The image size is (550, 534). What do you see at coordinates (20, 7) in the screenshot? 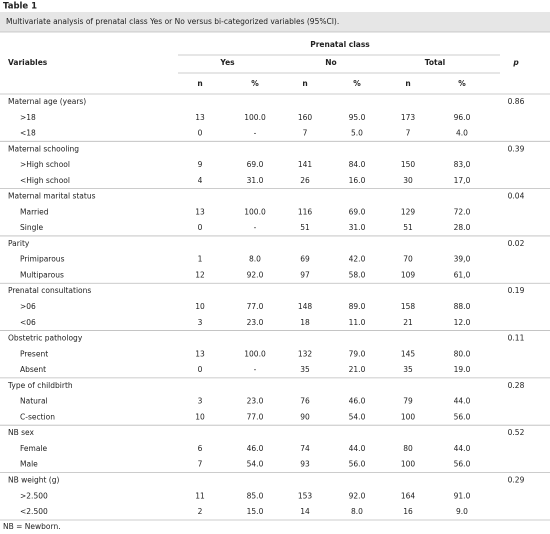
I see `table-title: Table 1` at bounding box center [20, 7].